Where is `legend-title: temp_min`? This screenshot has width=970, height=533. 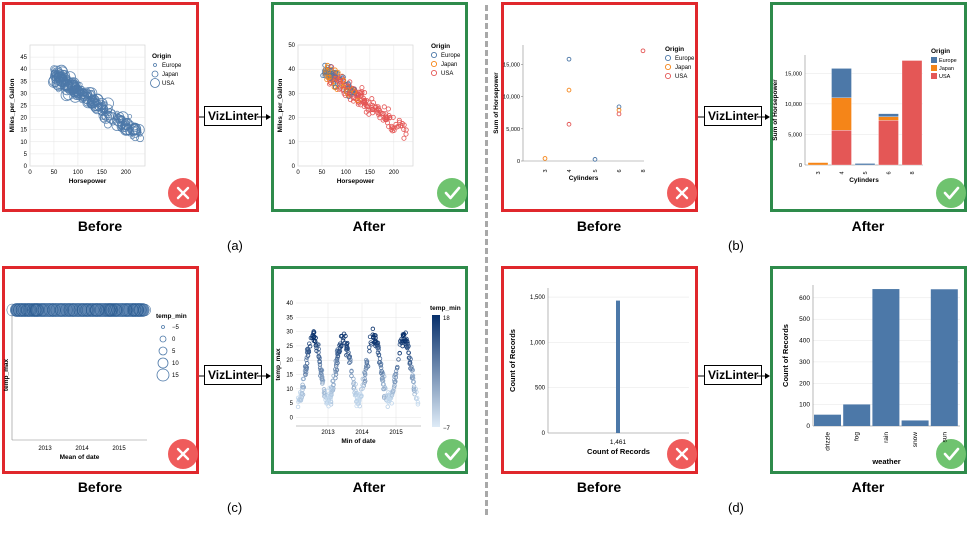 legend-title: temp_min is located at coordinates (445, 308).